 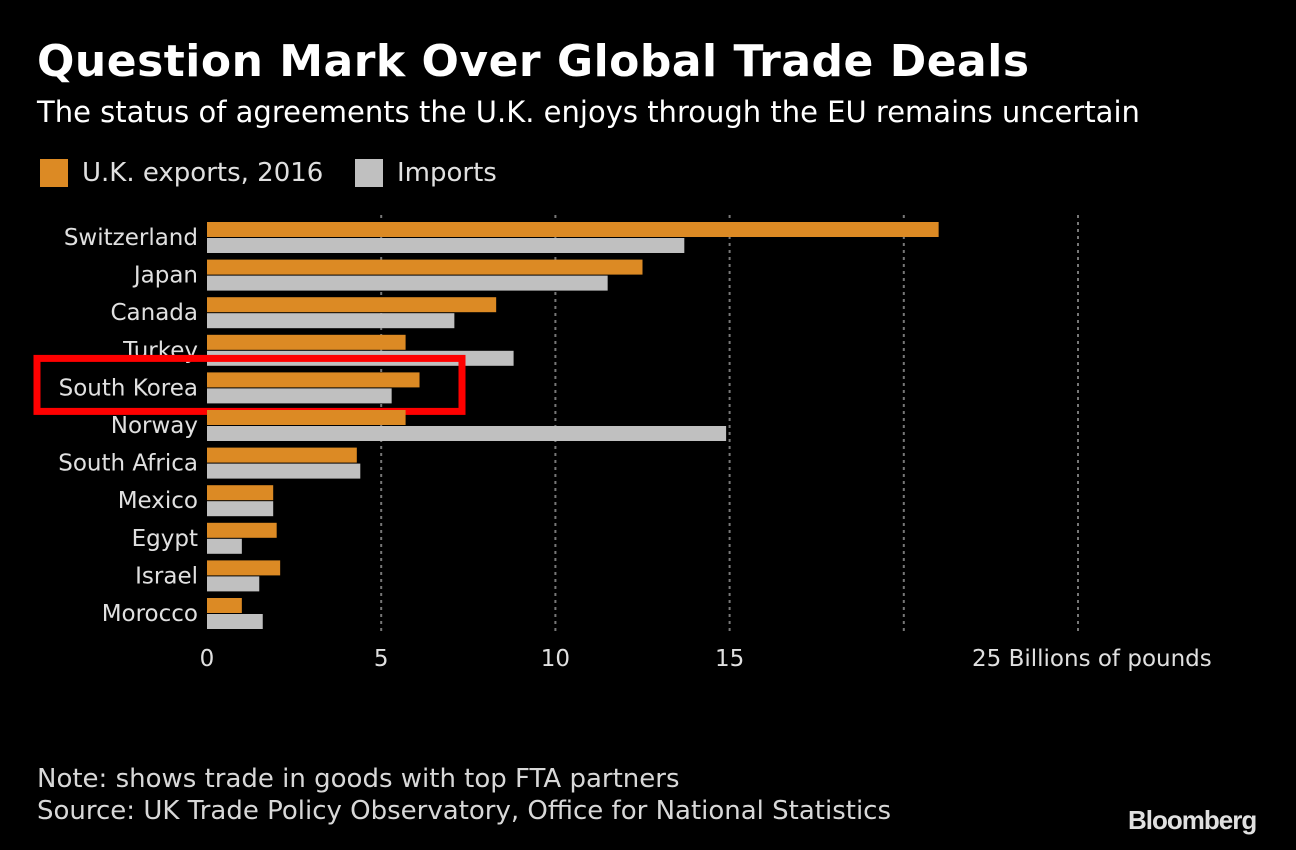 I want to click on chart-title: Question Mark Over Global Trade Deals, so click(x=533, y=61).